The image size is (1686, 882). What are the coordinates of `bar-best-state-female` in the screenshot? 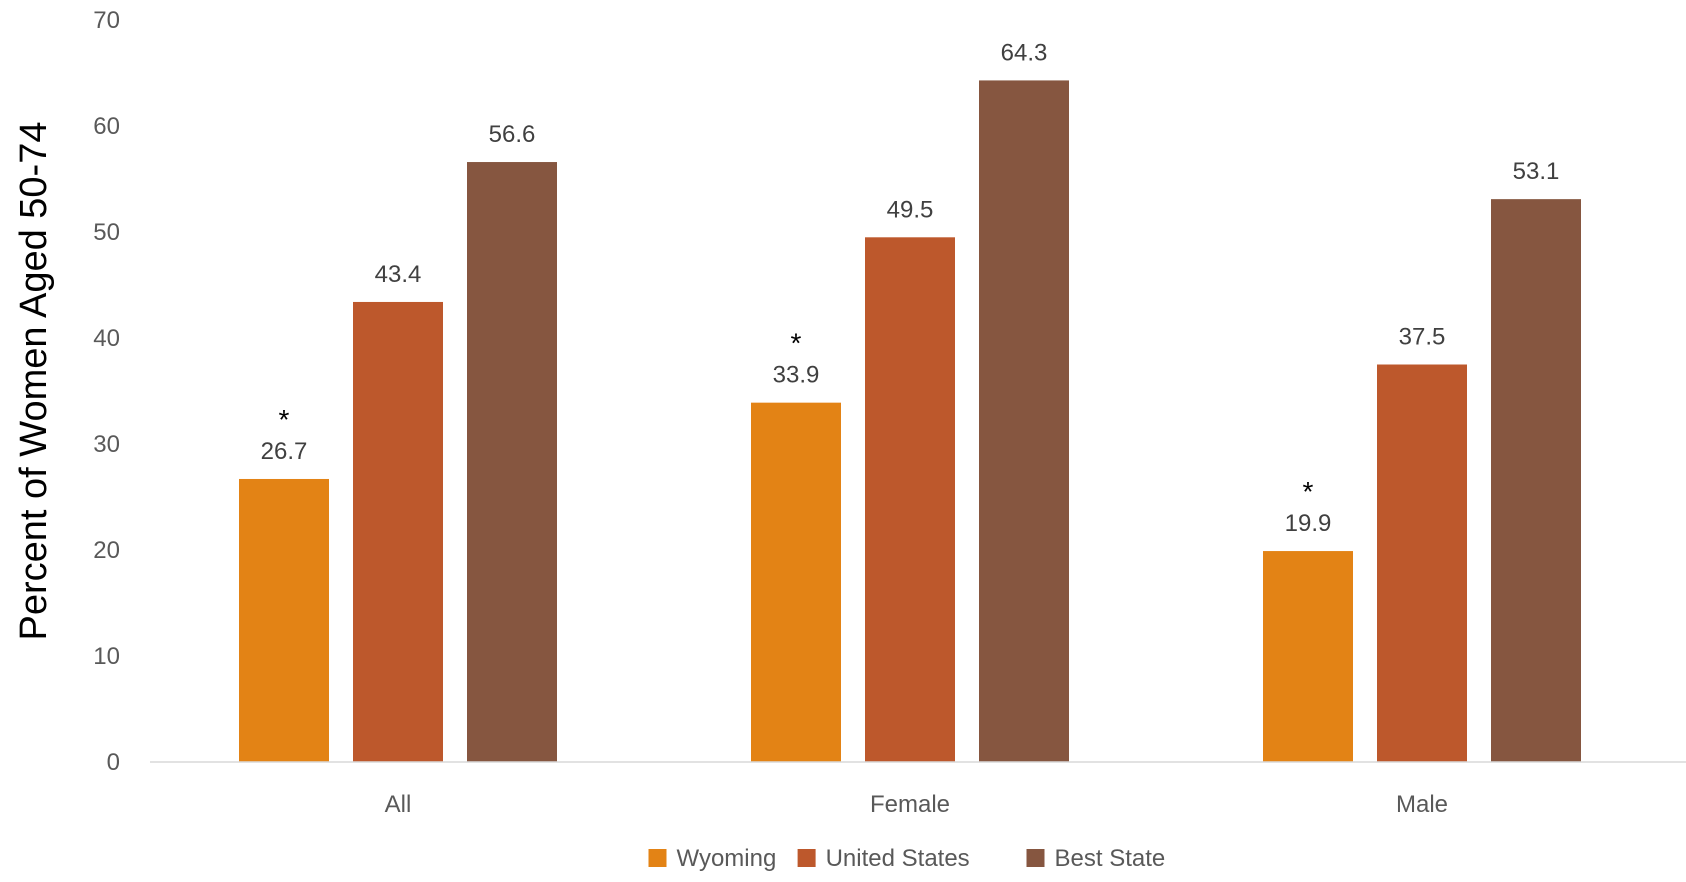 It's located at (1024, 421).